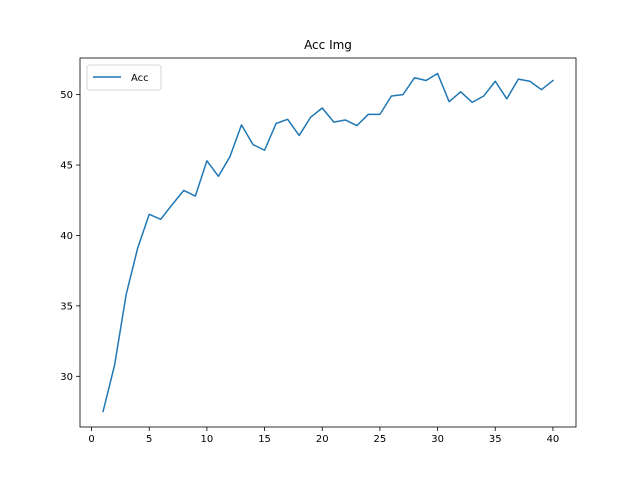 The height and width of the screenshot is (480, 640). What do you see at coordinates (66, 95) in the screenshot?
I see `y-tick-label: 50` at bounding box center [66, 95].